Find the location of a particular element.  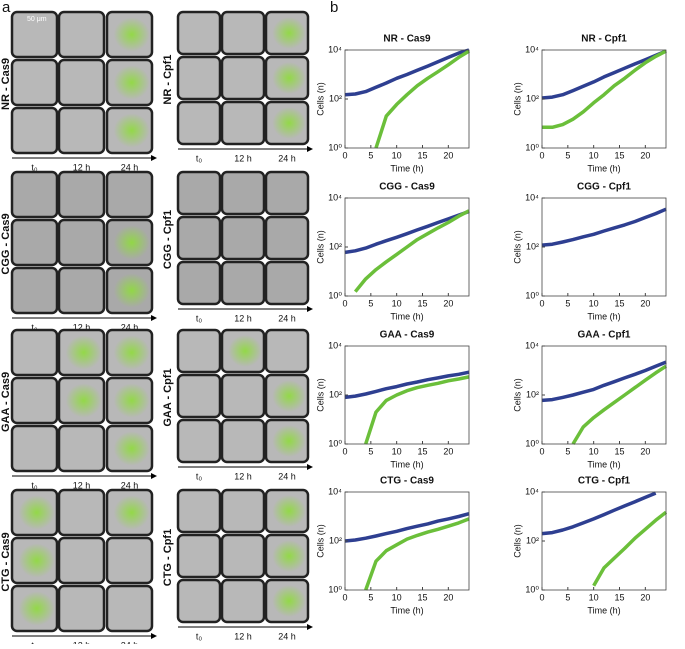

chart-title: GAA - Cpf1 is located at coordinates (604, 335).